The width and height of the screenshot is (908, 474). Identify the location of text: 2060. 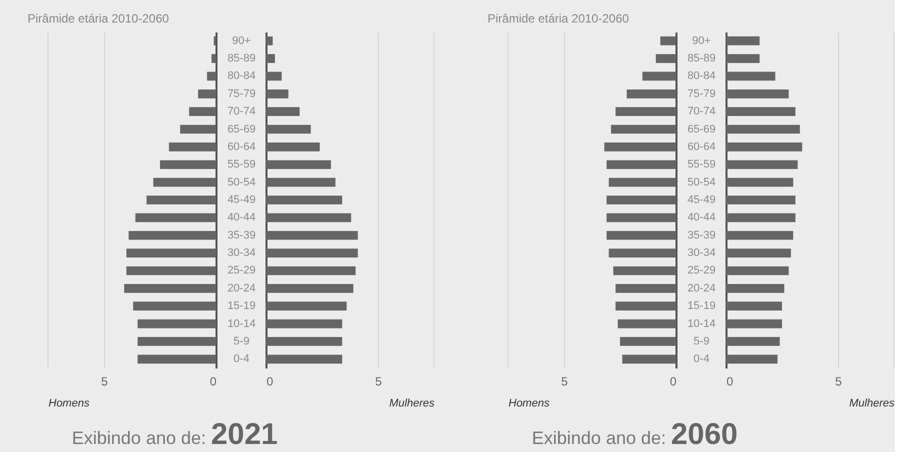
(704, 434).